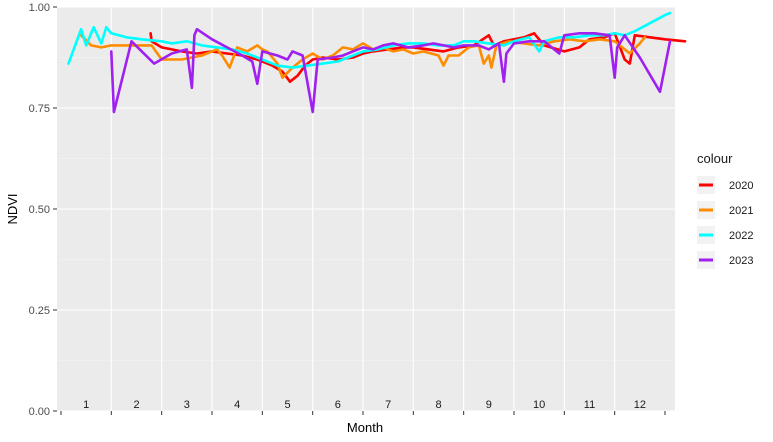  I want to click on y-tick-label: 0.75, so click(39, 109).